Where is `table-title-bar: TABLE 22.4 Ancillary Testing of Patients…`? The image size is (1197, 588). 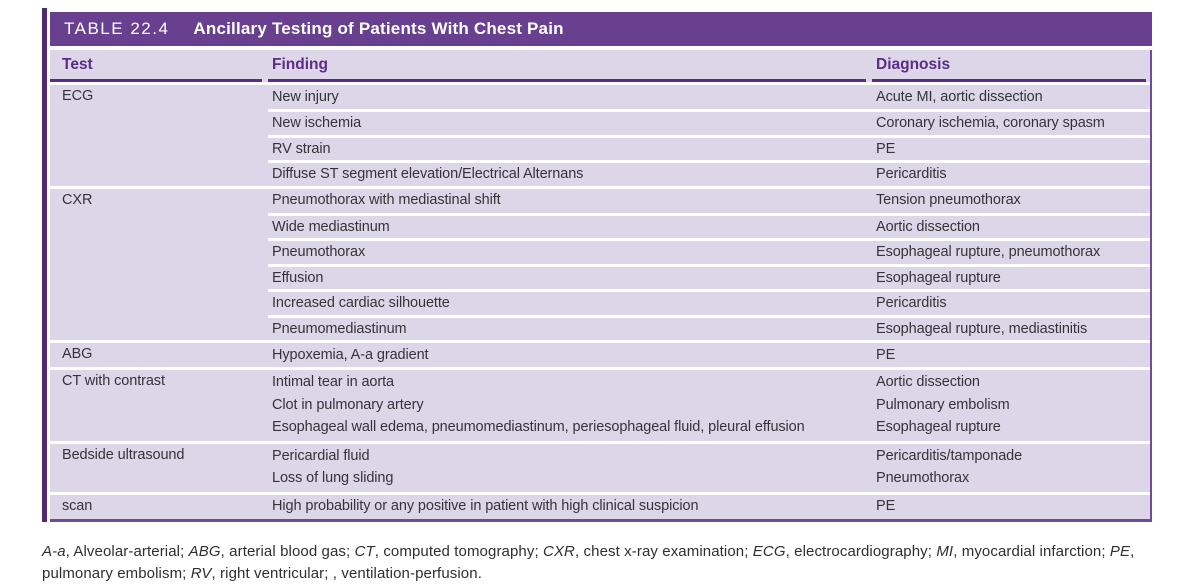
table-title-bar: TABLE 22.4 Ancillary Testing of Patients… is located at coordinates (601, 29).